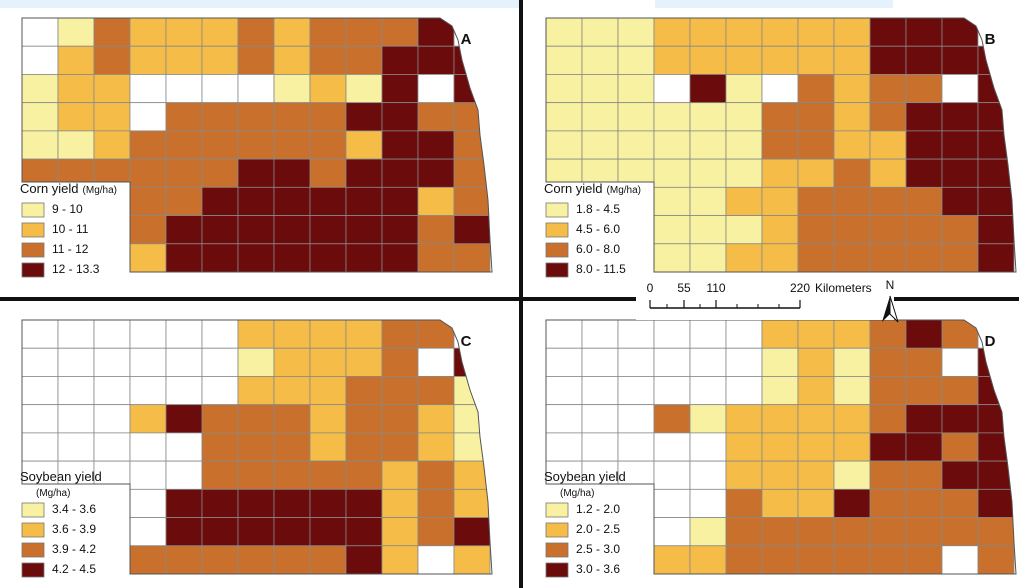 This screenshot has height=588, width=1019. I want to click on legend-title-text: Corn yield, so click(49, 188).